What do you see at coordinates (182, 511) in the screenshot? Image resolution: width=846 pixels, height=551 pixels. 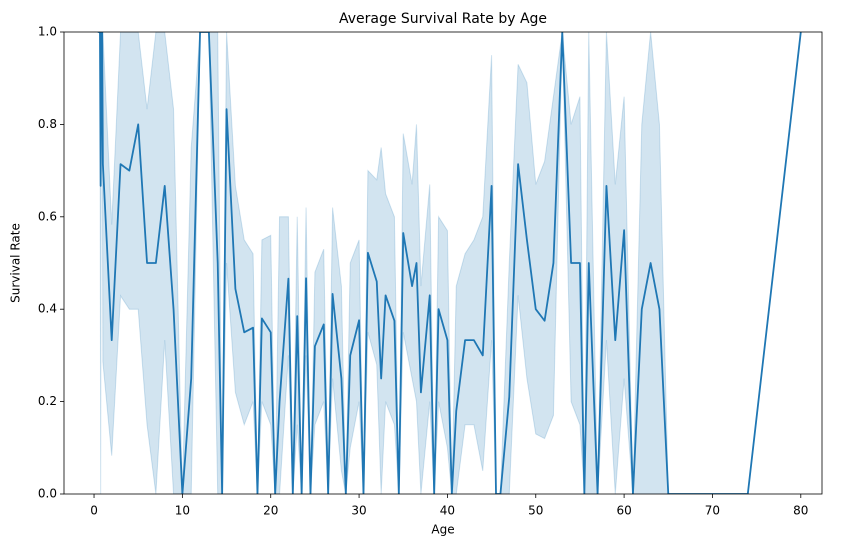 I see `x-tick-label: 10` at bounding box center [182, 511].